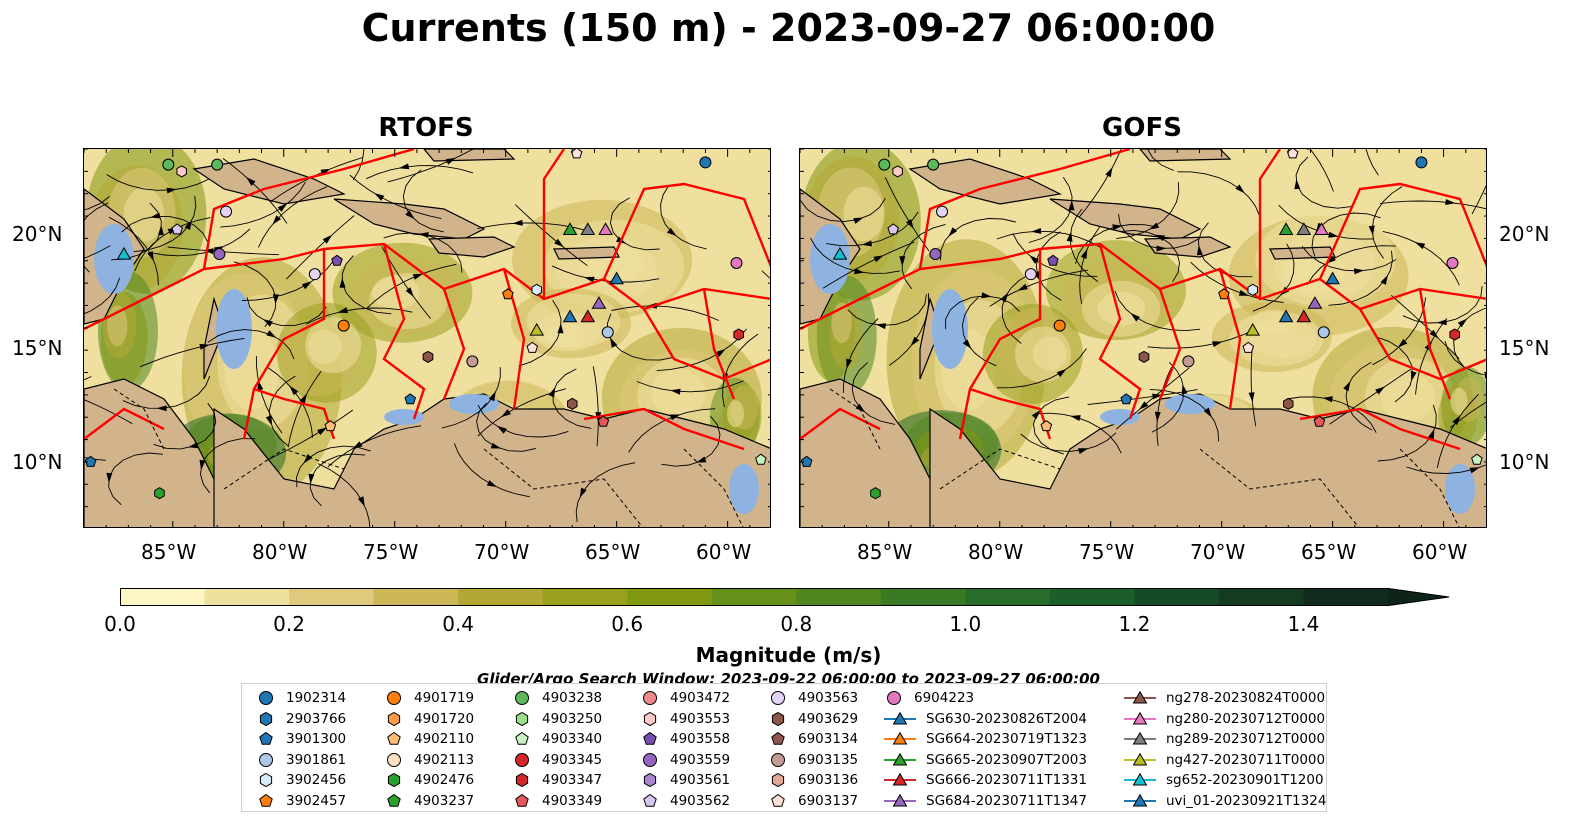  Describe the element at coordinates (1006, 739) in the screenshot. I see `legend-entry-label: SG664-20230719T1323` at that location.